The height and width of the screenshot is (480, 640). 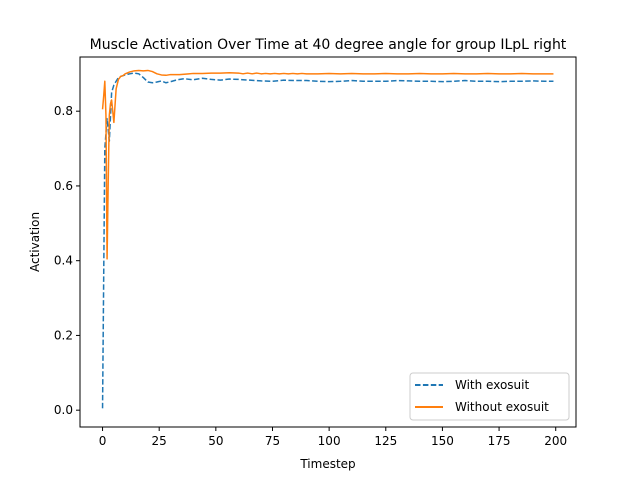 I want to click on x-tick-label: 0, so click(x=103, y=441).